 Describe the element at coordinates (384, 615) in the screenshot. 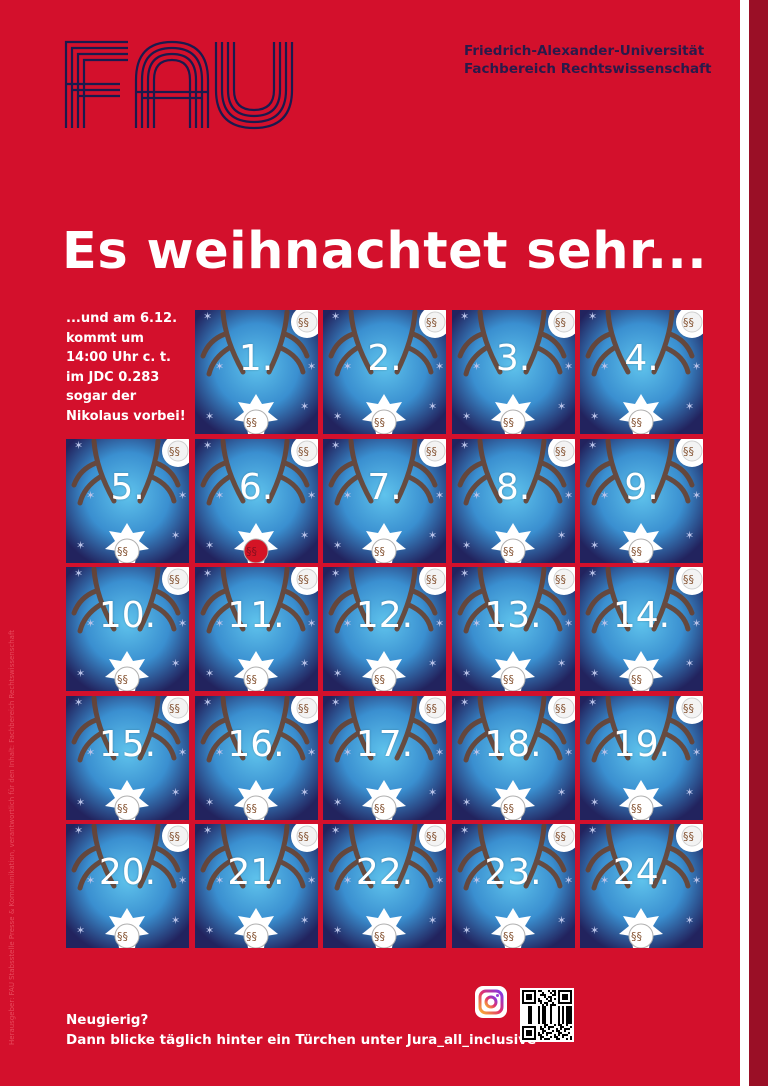

I see `door-number: 12.` at that location.